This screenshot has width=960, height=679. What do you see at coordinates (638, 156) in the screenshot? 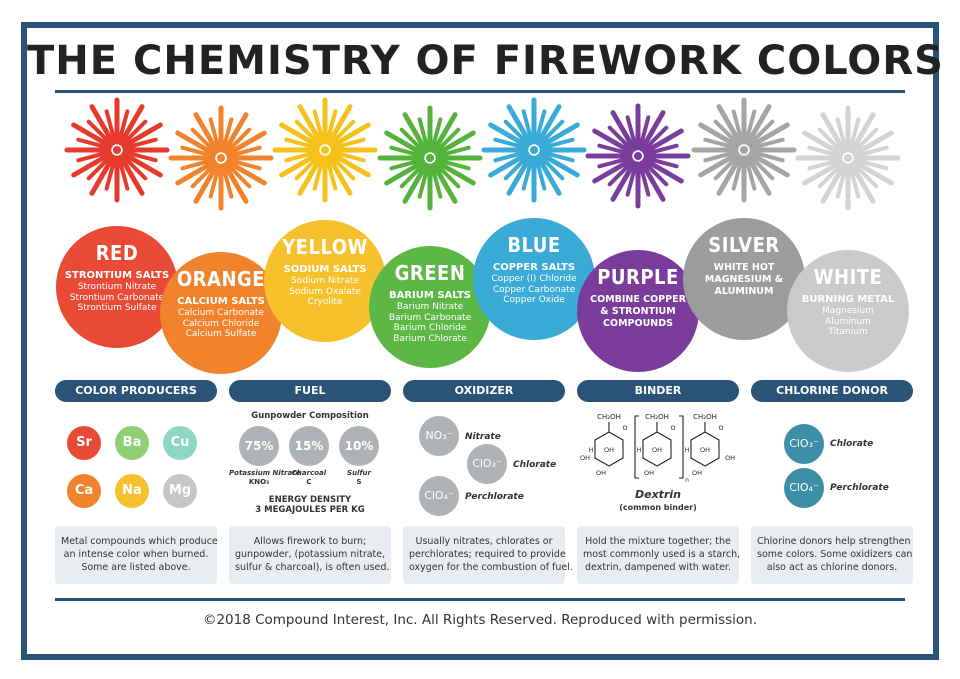
I see `firework-burst-purple` at bounding box center [638, 156].